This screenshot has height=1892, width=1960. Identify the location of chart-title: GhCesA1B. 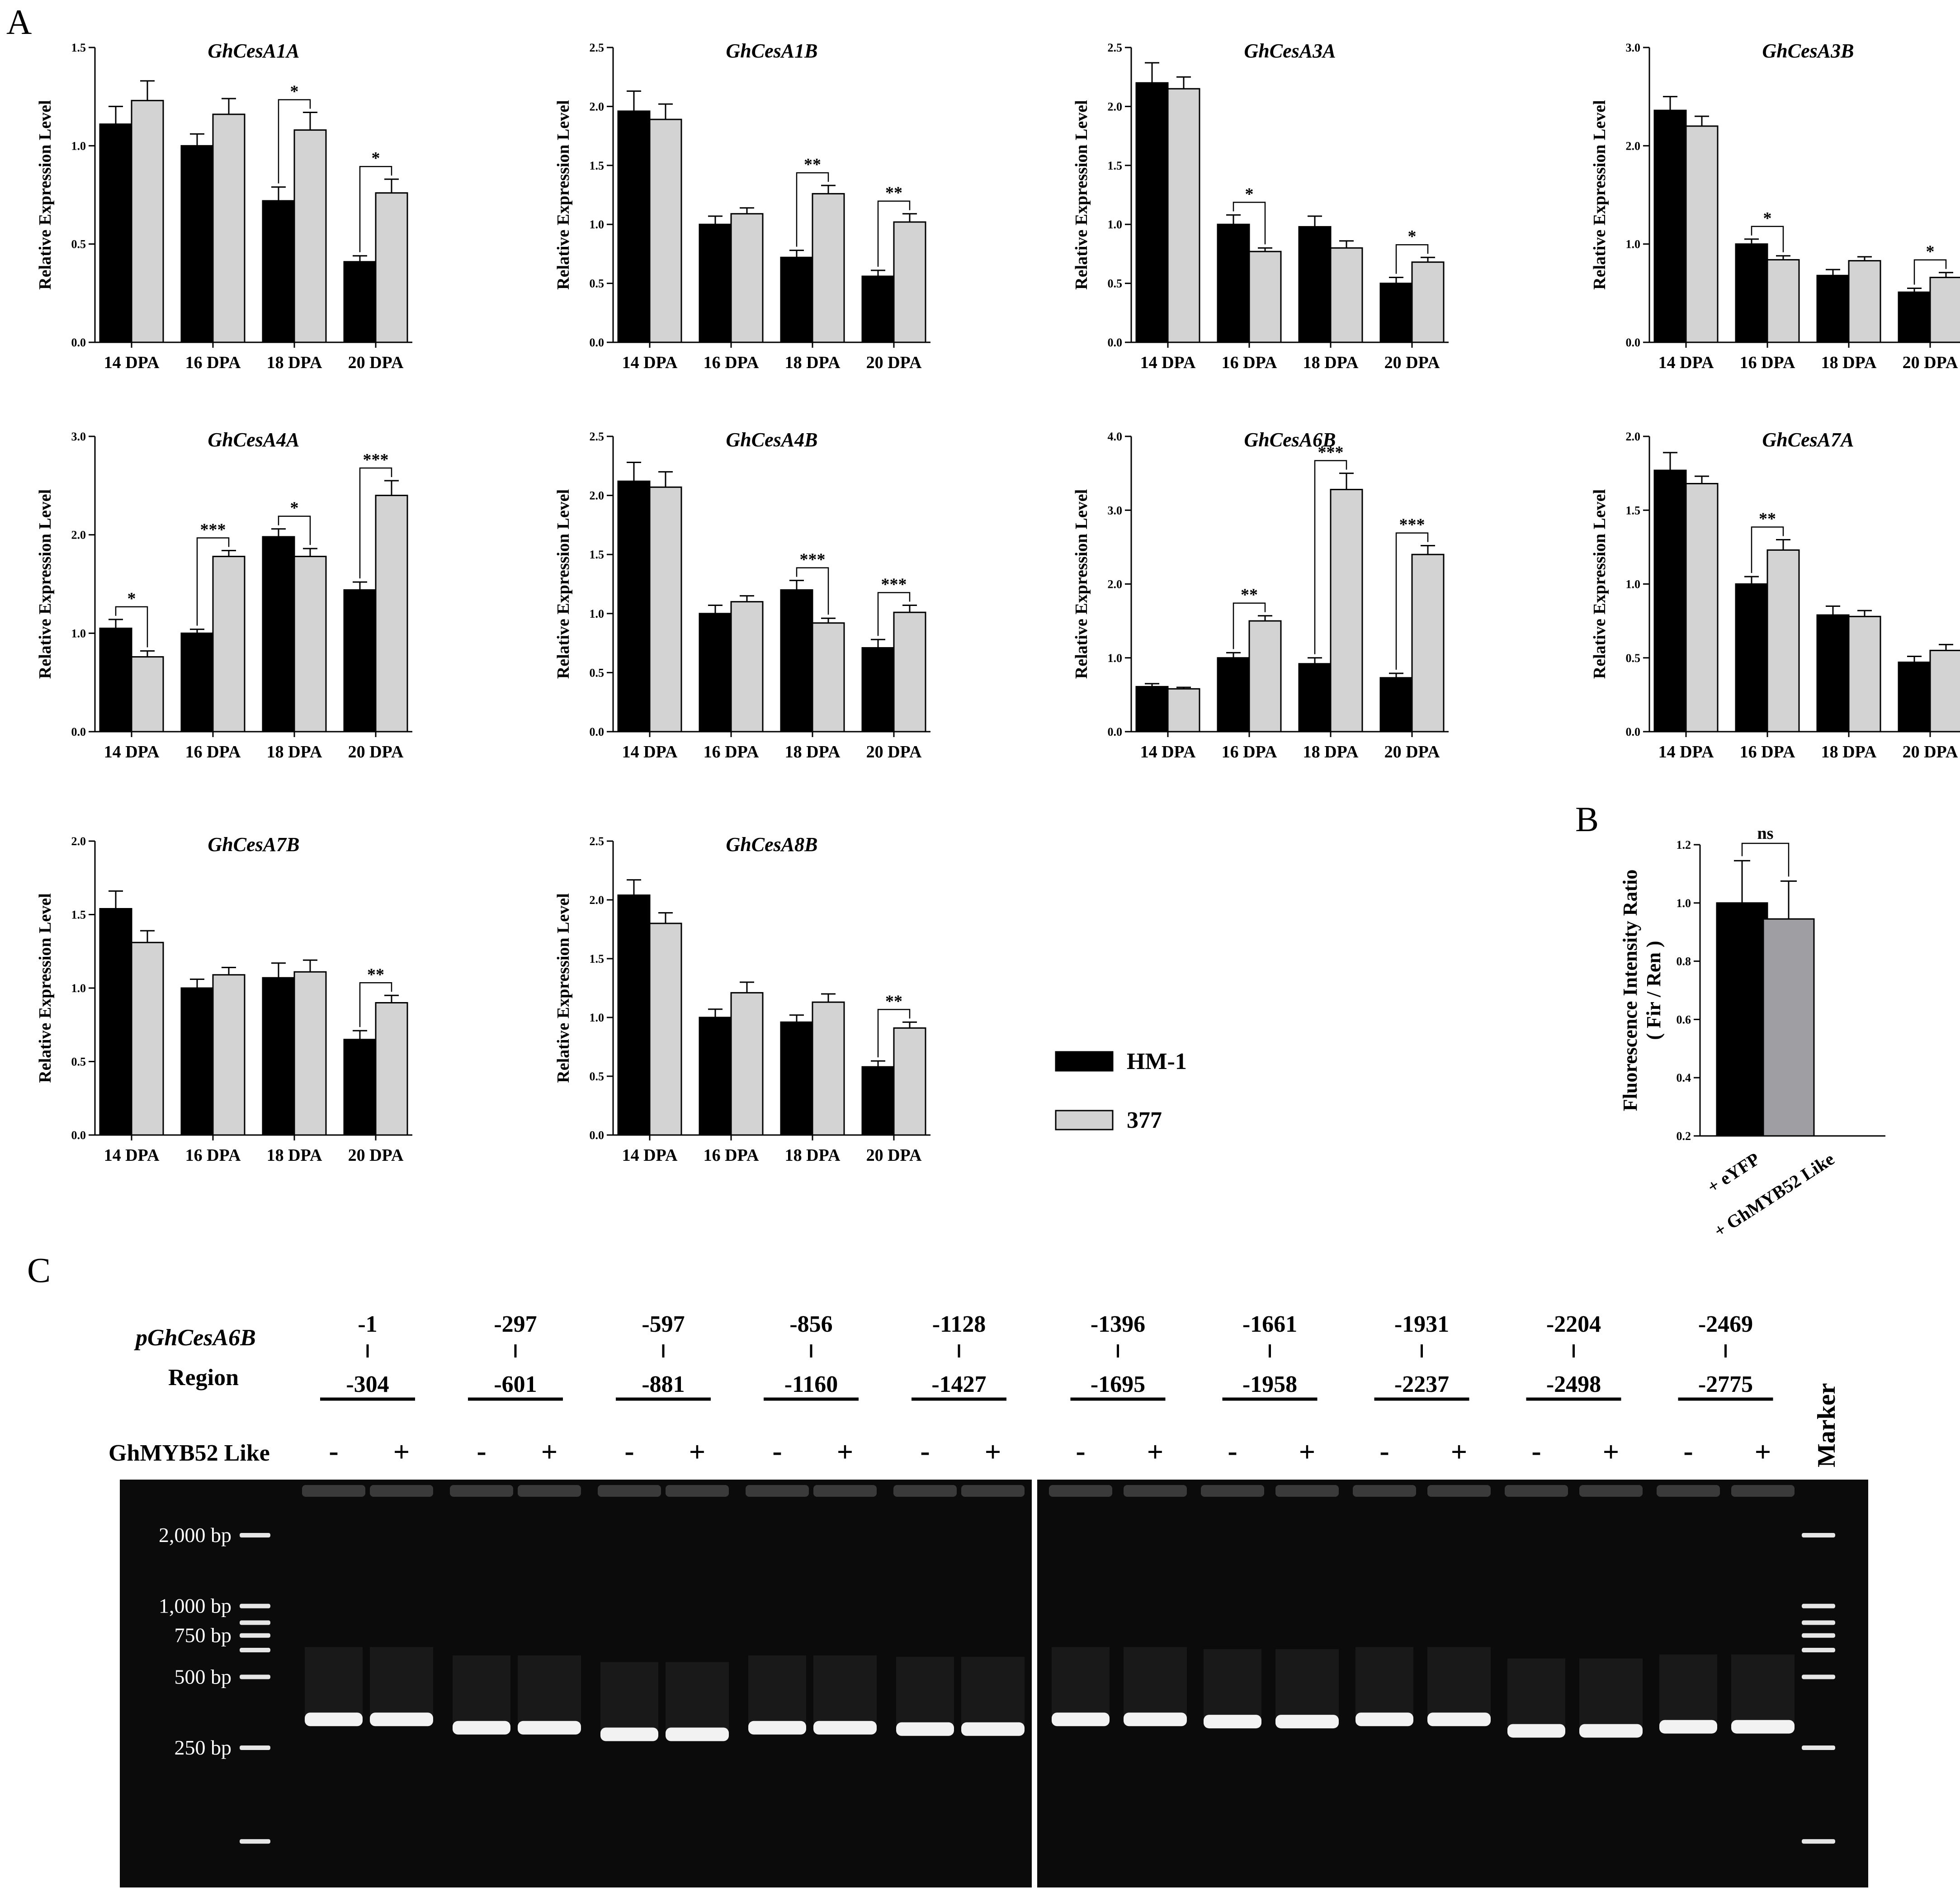
(772, 51).